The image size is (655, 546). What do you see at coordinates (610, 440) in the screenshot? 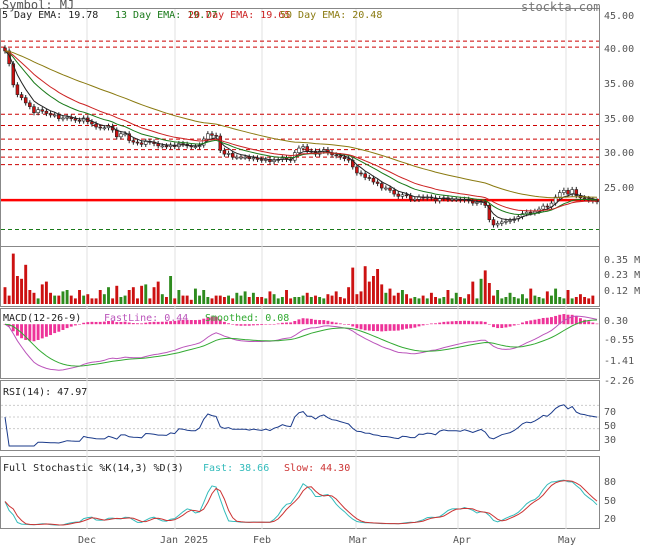
I see `rsi-tick: 30` at bounding box center [610, 440].